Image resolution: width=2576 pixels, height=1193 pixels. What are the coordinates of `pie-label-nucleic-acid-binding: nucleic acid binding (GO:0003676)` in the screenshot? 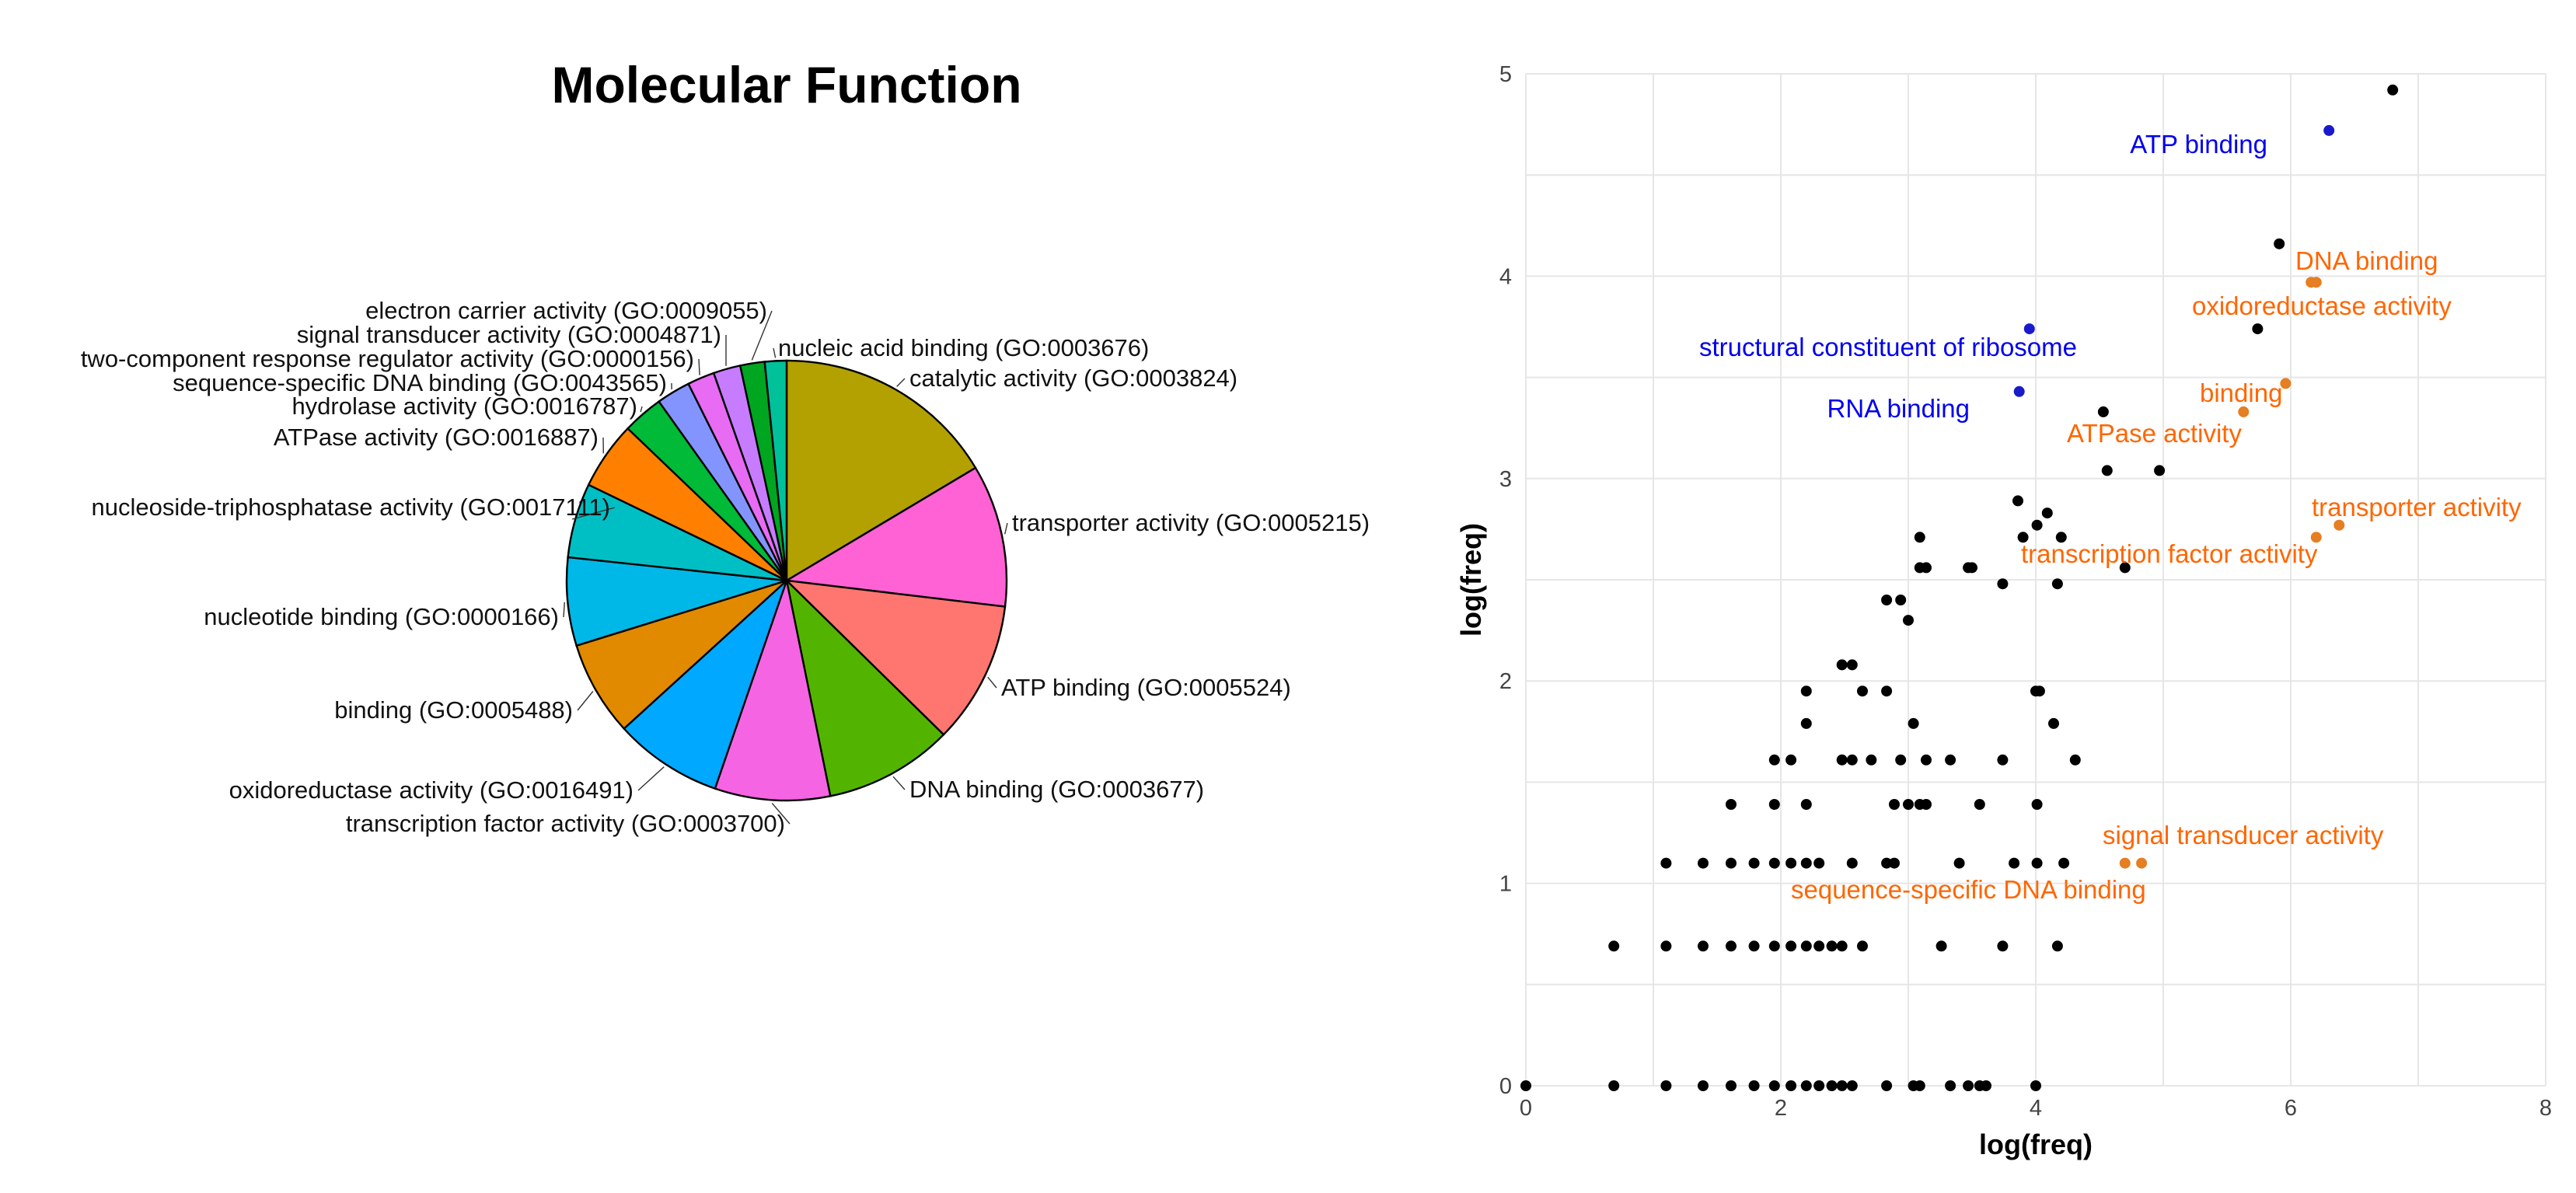 It's located at (964, 347).